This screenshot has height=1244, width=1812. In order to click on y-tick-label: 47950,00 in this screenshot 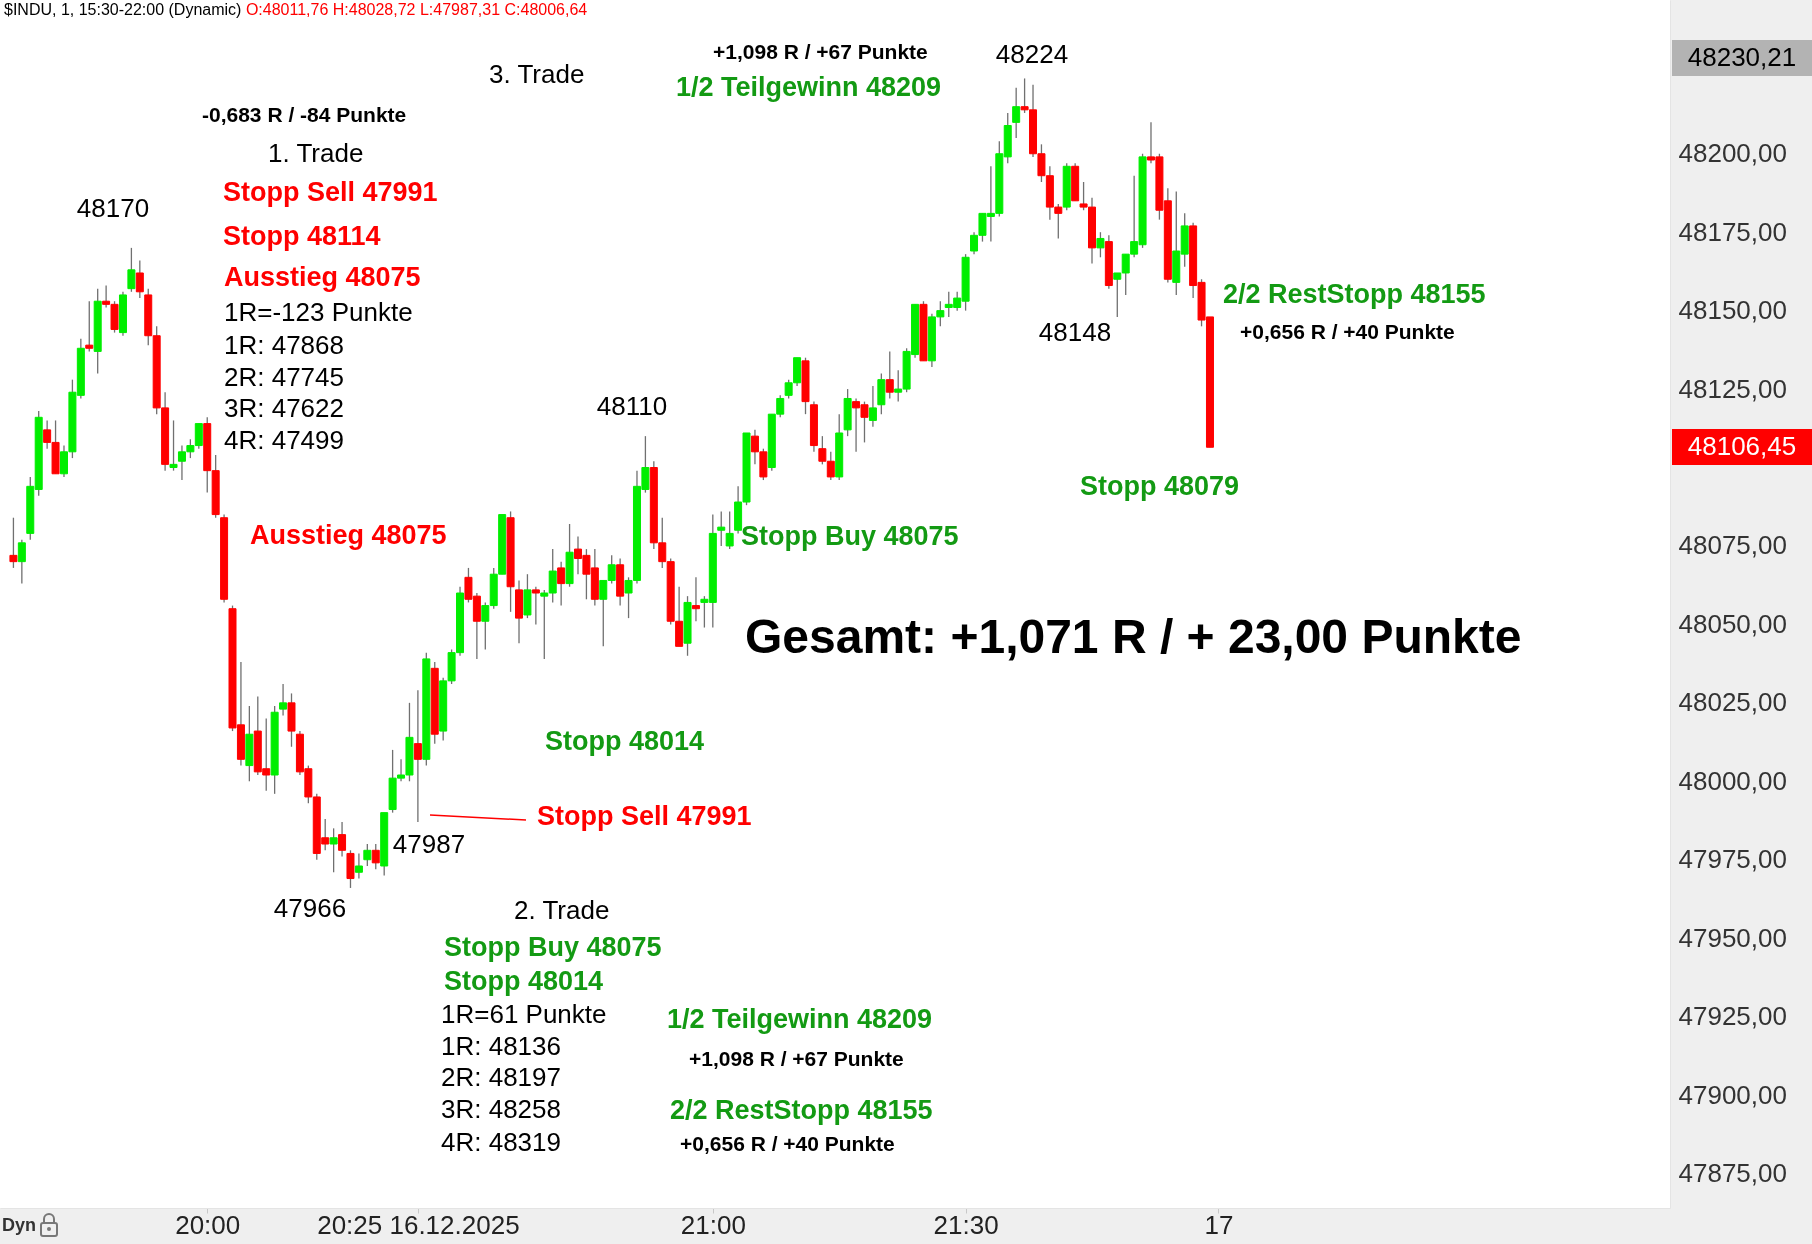, I will do `click(1732, 937)`.